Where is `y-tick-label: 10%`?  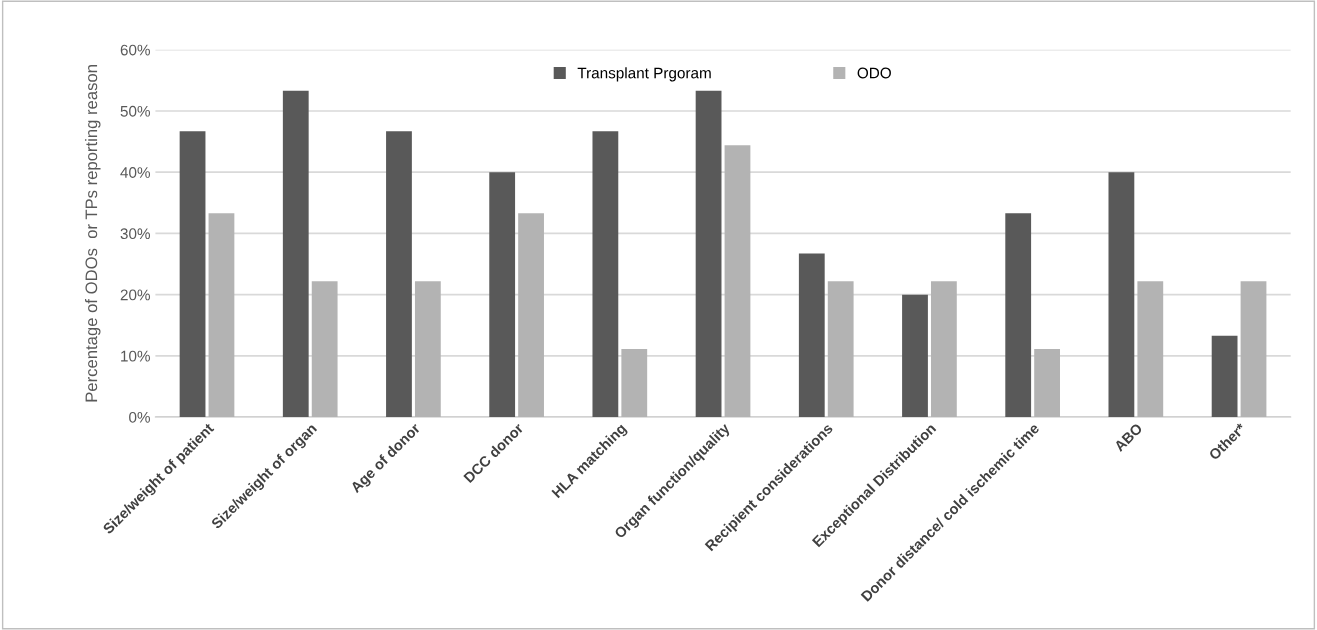 y-tick-label: 10% is located at coordinates (135, 356).